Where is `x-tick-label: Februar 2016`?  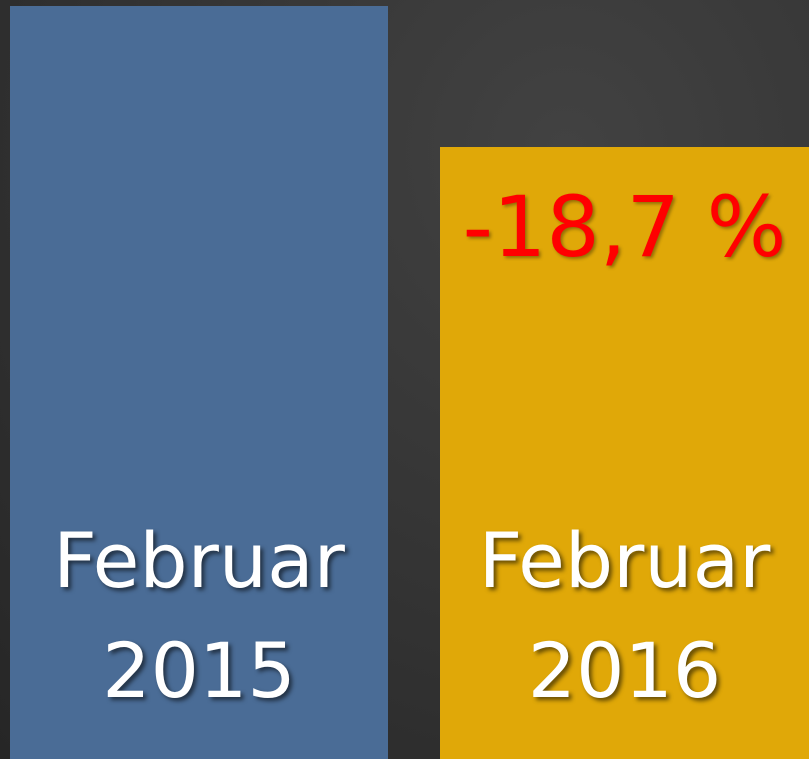
x-tick-label: Februar 2016 is located at coordinates (624, 615).